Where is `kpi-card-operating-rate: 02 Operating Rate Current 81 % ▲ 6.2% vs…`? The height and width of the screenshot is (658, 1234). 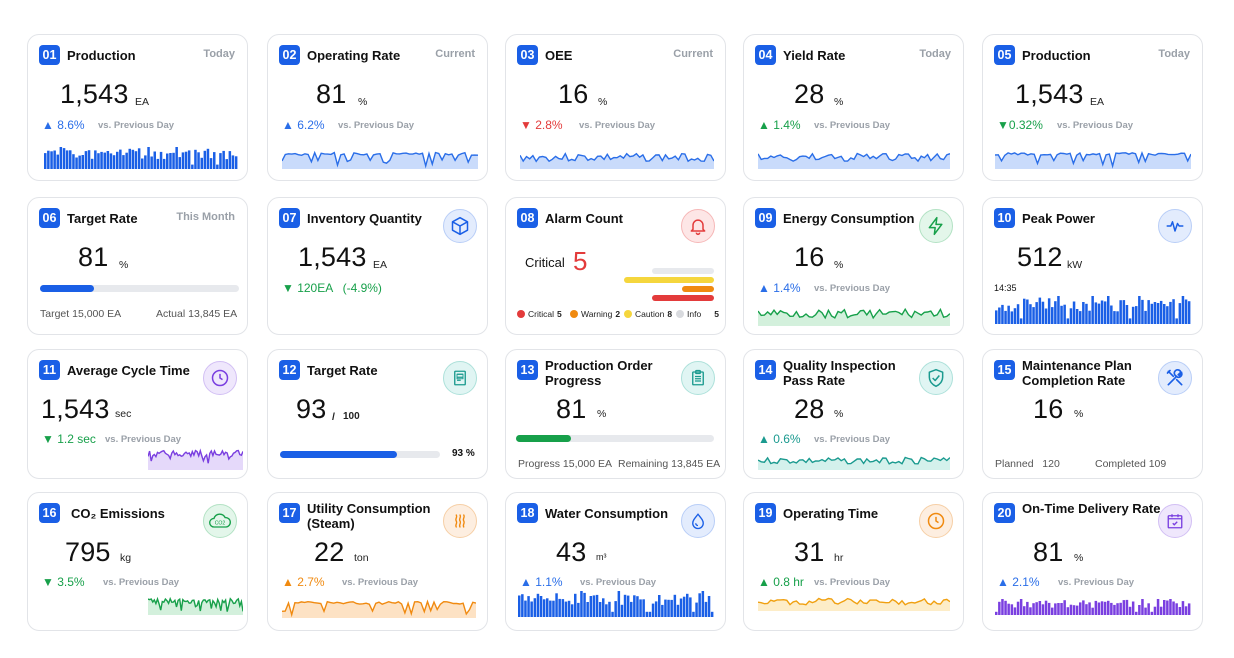 kpi-card-operating-rate: 02 Operating Rate Current 81 % ▲ 6.2% vs… is located at coordinates (377, 107).